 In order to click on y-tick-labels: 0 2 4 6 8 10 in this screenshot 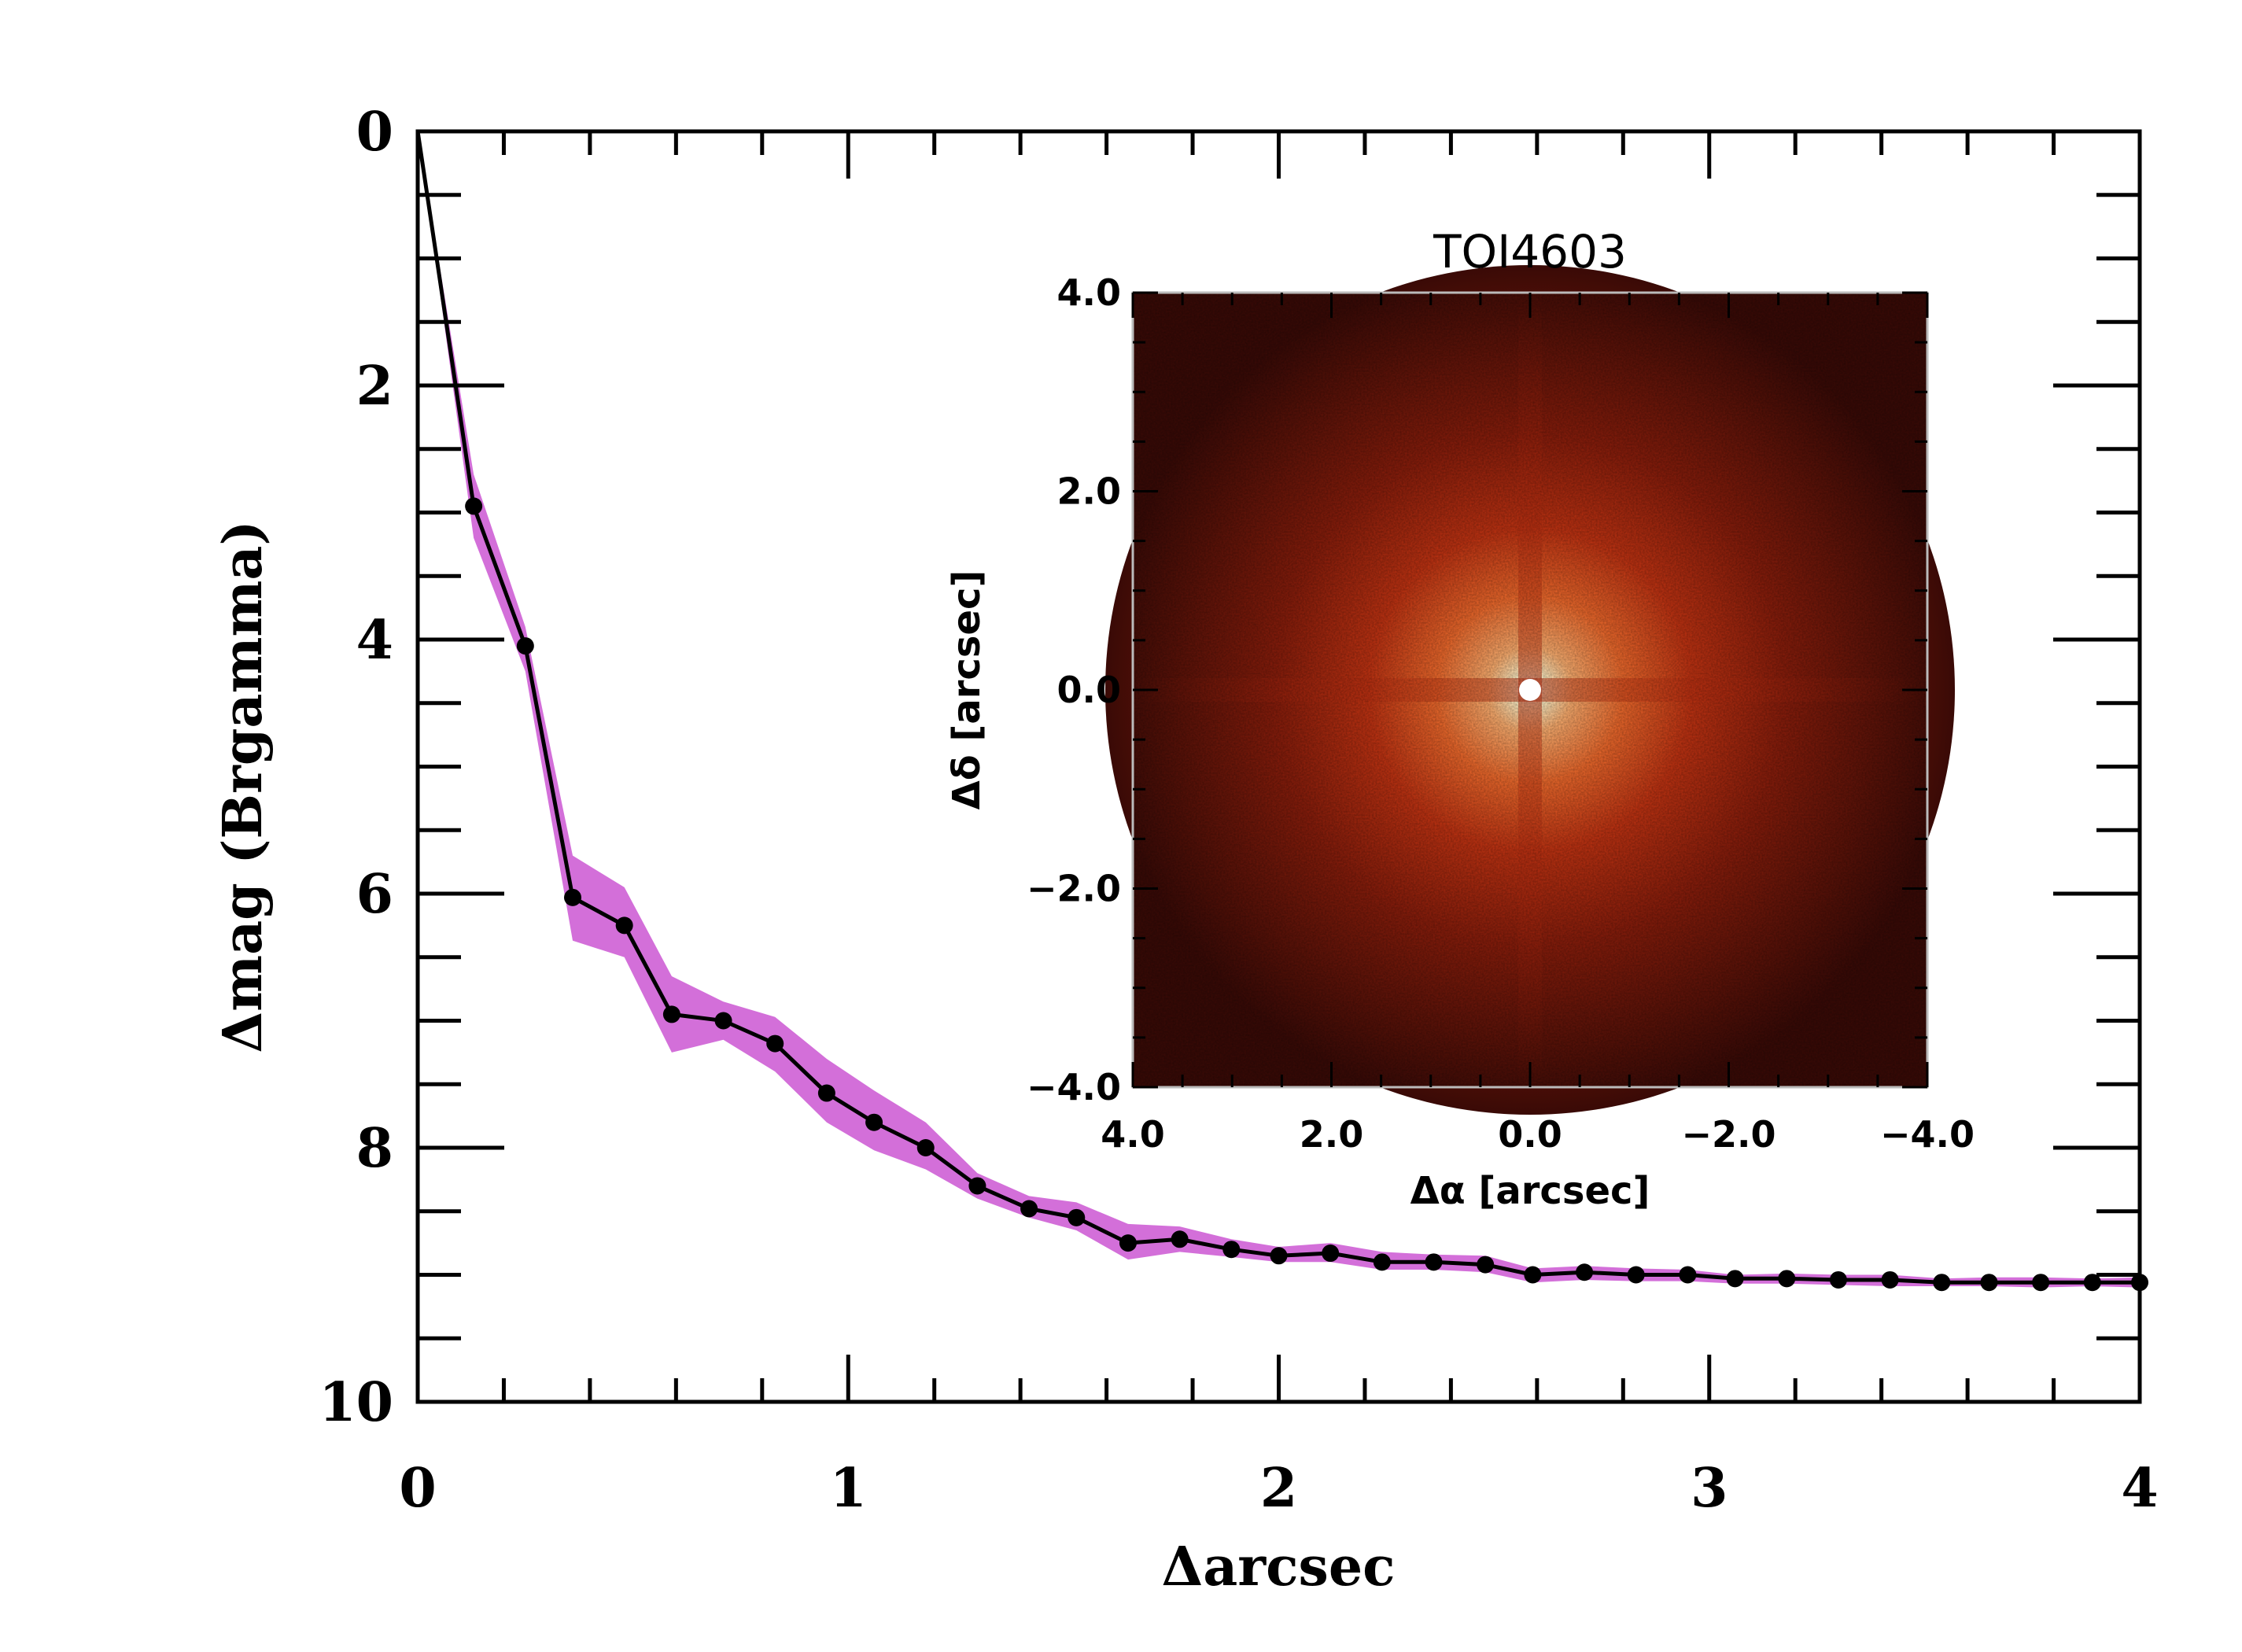, I will do `click(356, 767)`.